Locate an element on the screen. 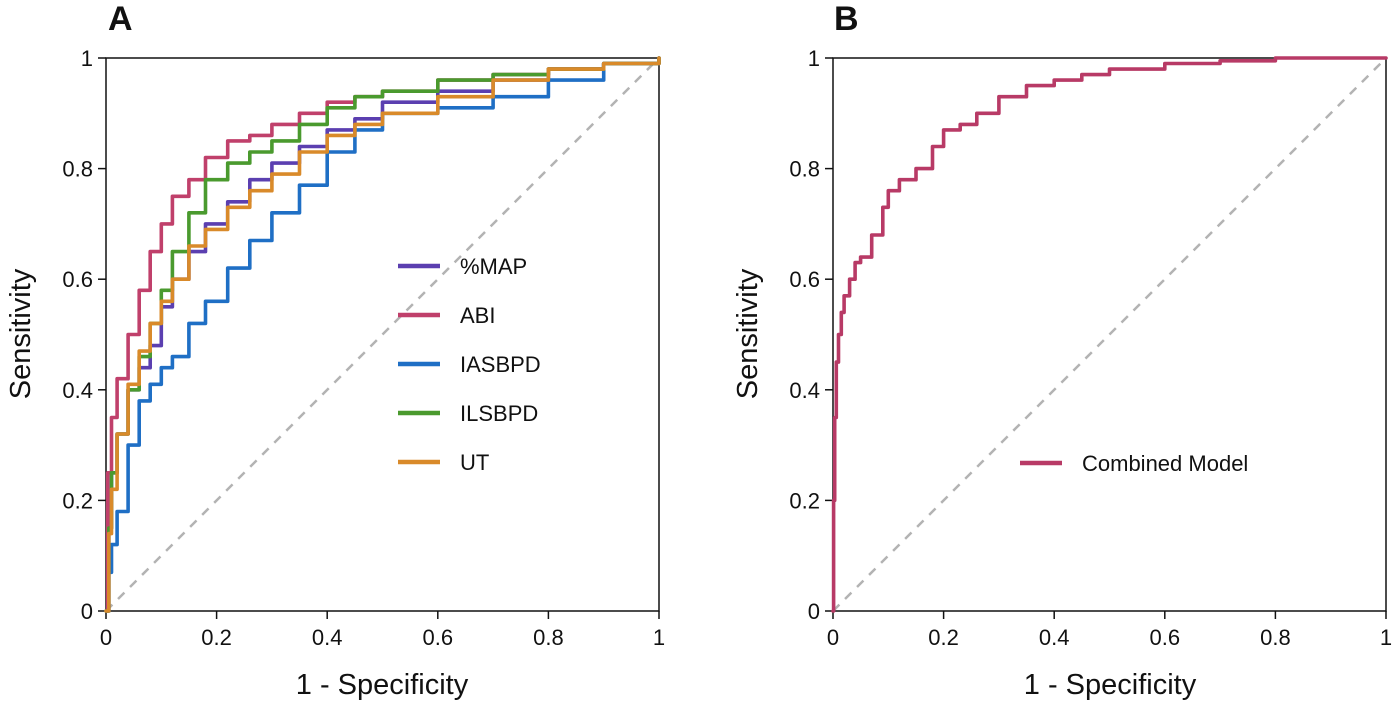 This screenshot has width=1395, height=707. panel-a-y-tick-label: 0.8 is located at coordinates (77, 169).